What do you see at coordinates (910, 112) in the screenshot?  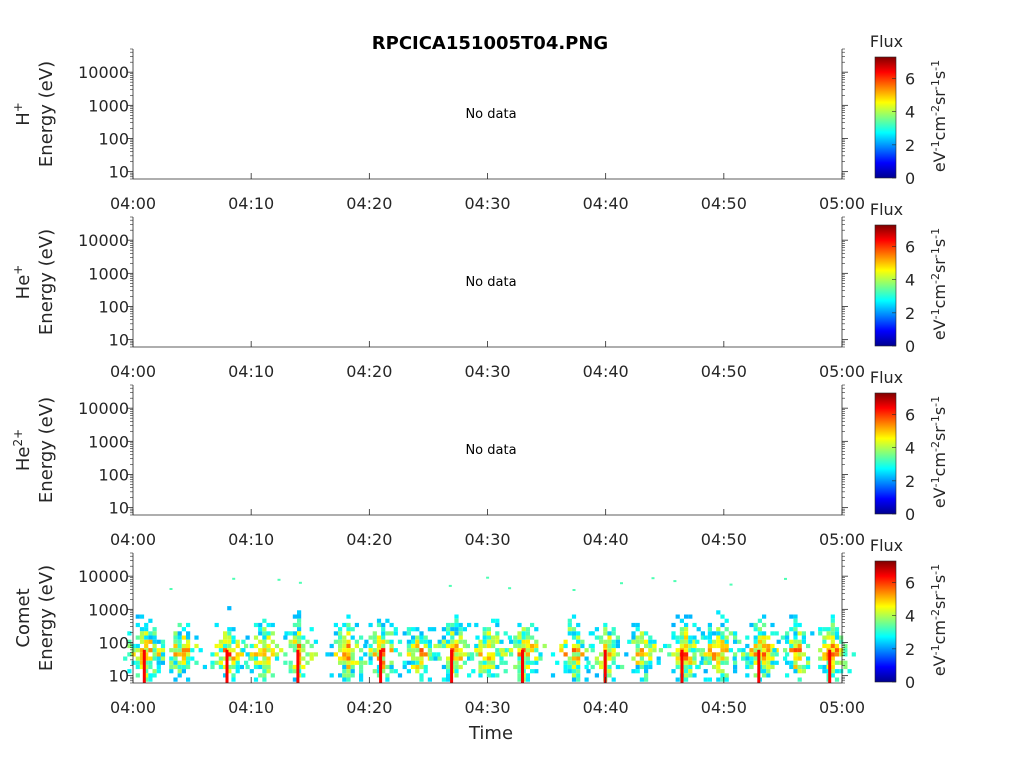 I see `colorbar-tick-label: 4` at bounding box center [910, 112].